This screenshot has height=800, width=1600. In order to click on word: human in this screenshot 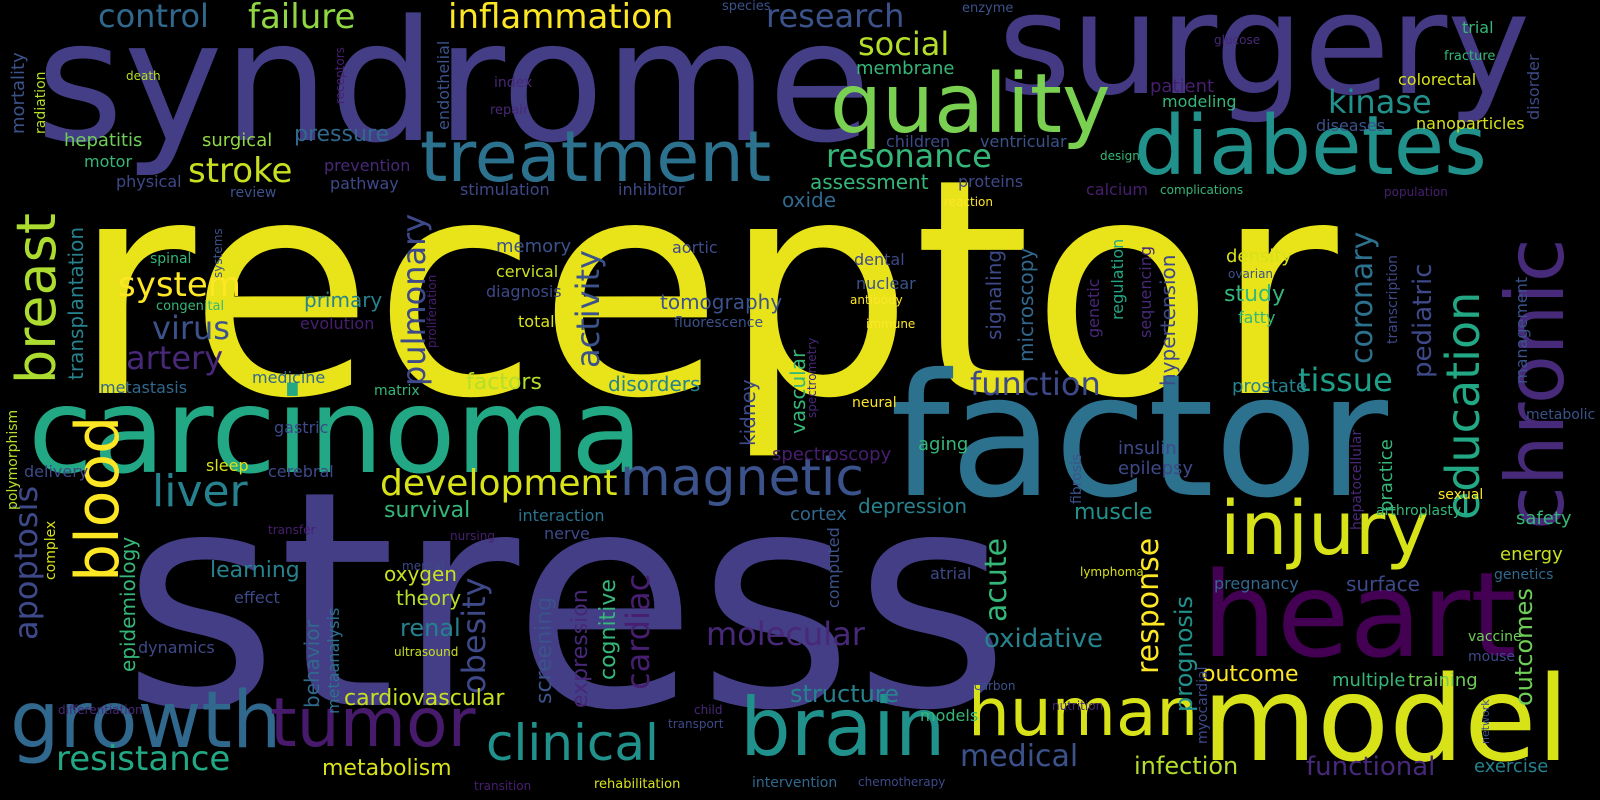, I will do `click(1083, 712)`.